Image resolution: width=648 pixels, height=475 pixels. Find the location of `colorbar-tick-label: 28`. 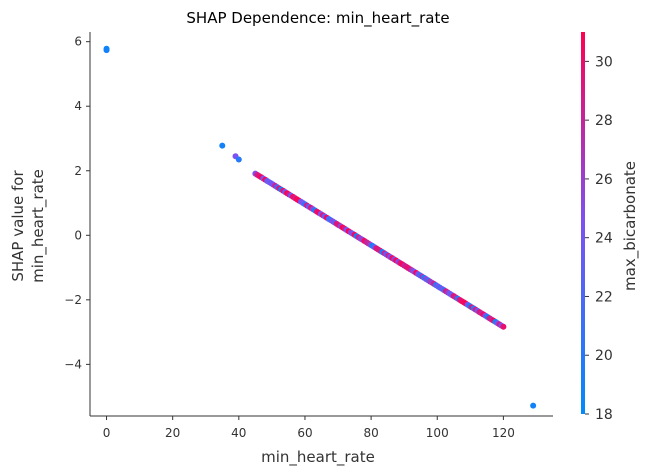

colorbar-tick-label: 28 is located at coordinates (604, 121).